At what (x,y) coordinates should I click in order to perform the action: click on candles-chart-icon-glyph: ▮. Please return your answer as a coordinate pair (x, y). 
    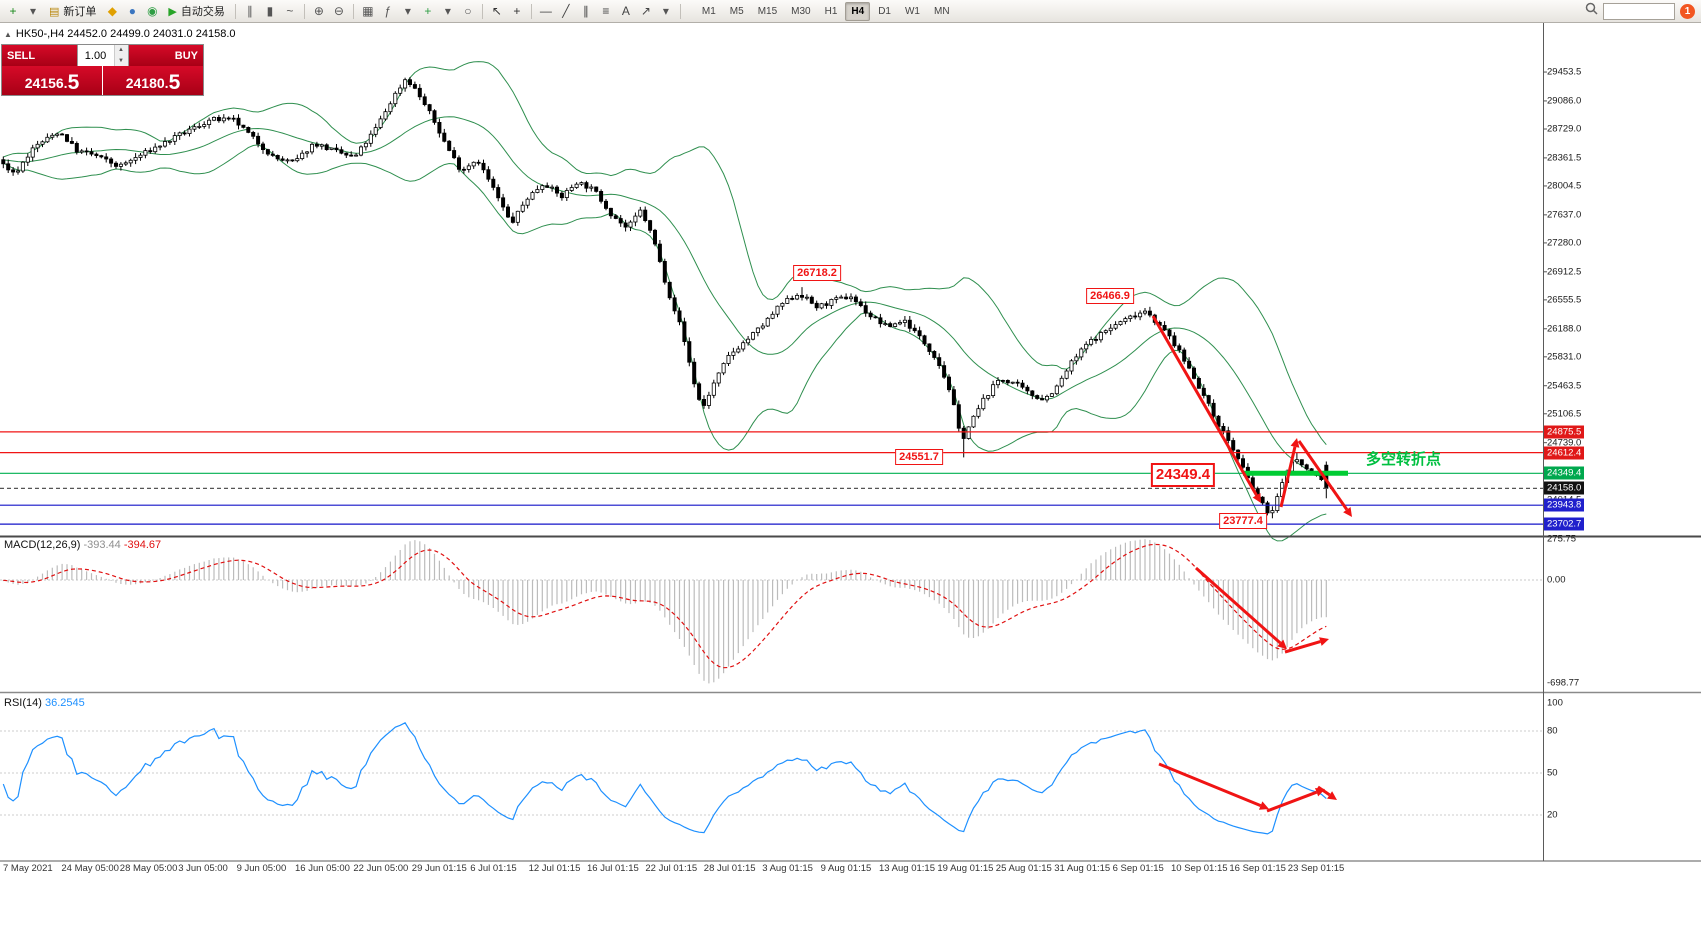
    Looking at the image, I should click on (270, 11).